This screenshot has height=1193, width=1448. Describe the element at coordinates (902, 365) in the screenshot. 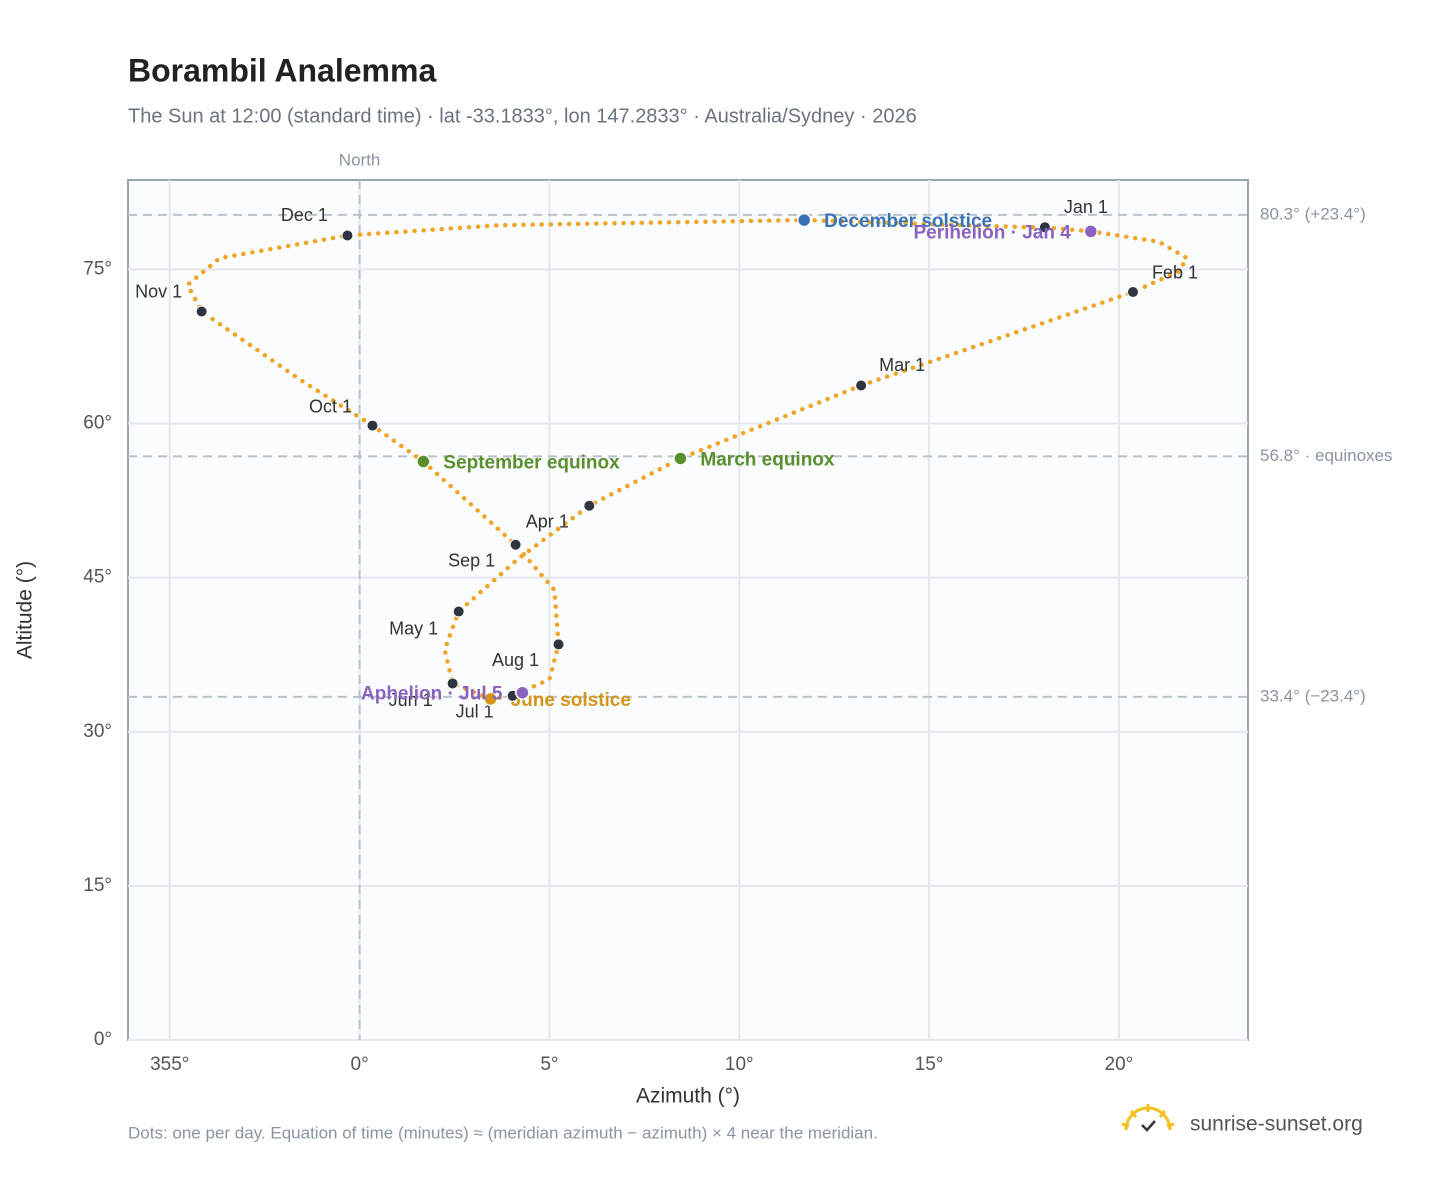

I see `month-label: Mar 1` at that location.